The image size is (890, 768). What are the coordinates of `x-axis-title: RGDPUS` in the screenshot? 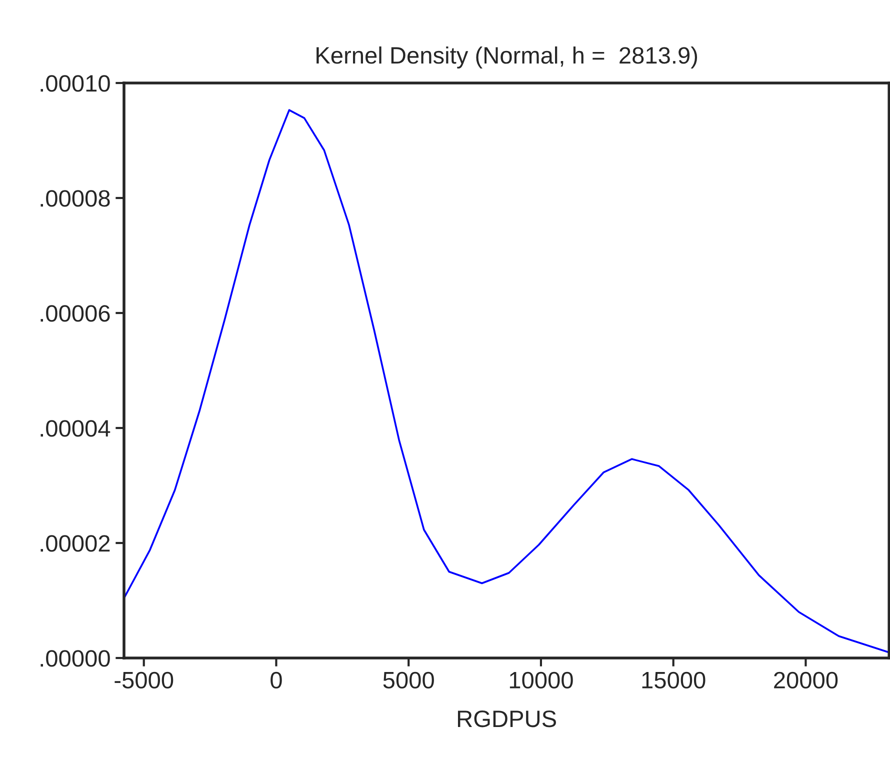 It's located at (507, 719).